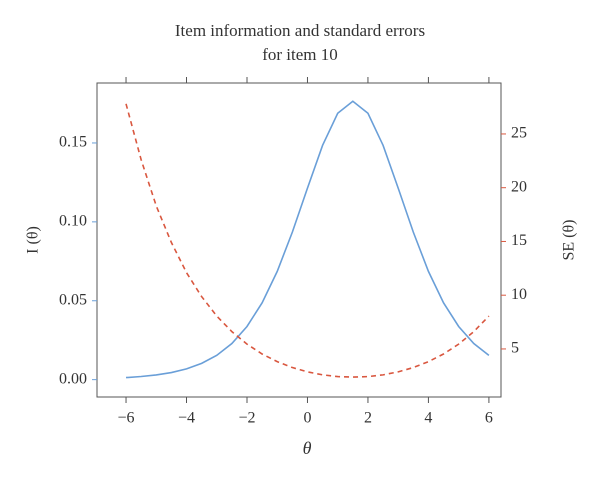 Image resolution: width=600 pixels, height=478 pixels. What do you see at coordinates (519, 133) in the screenshot?
I see `y2-tick-label: 25` at bounding box center [519, 133].